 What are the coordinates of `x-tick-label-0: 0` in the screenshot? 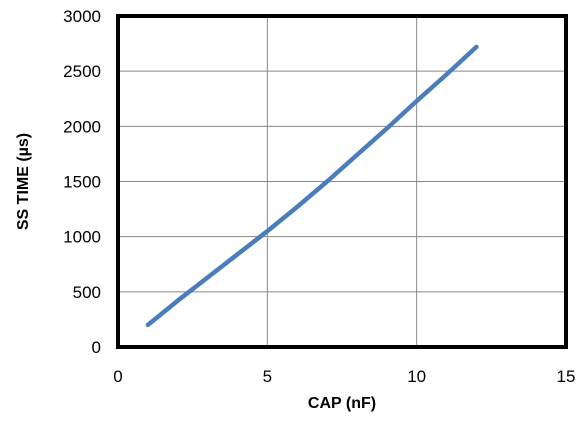 It's located at (117, 376).